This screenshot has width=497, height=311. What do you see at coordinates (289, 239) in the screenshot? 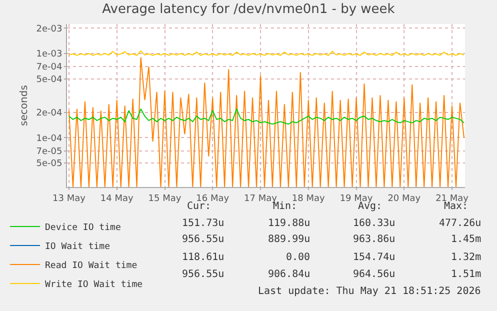
I see `text: 889.99u` at bounding box center [289, 239].